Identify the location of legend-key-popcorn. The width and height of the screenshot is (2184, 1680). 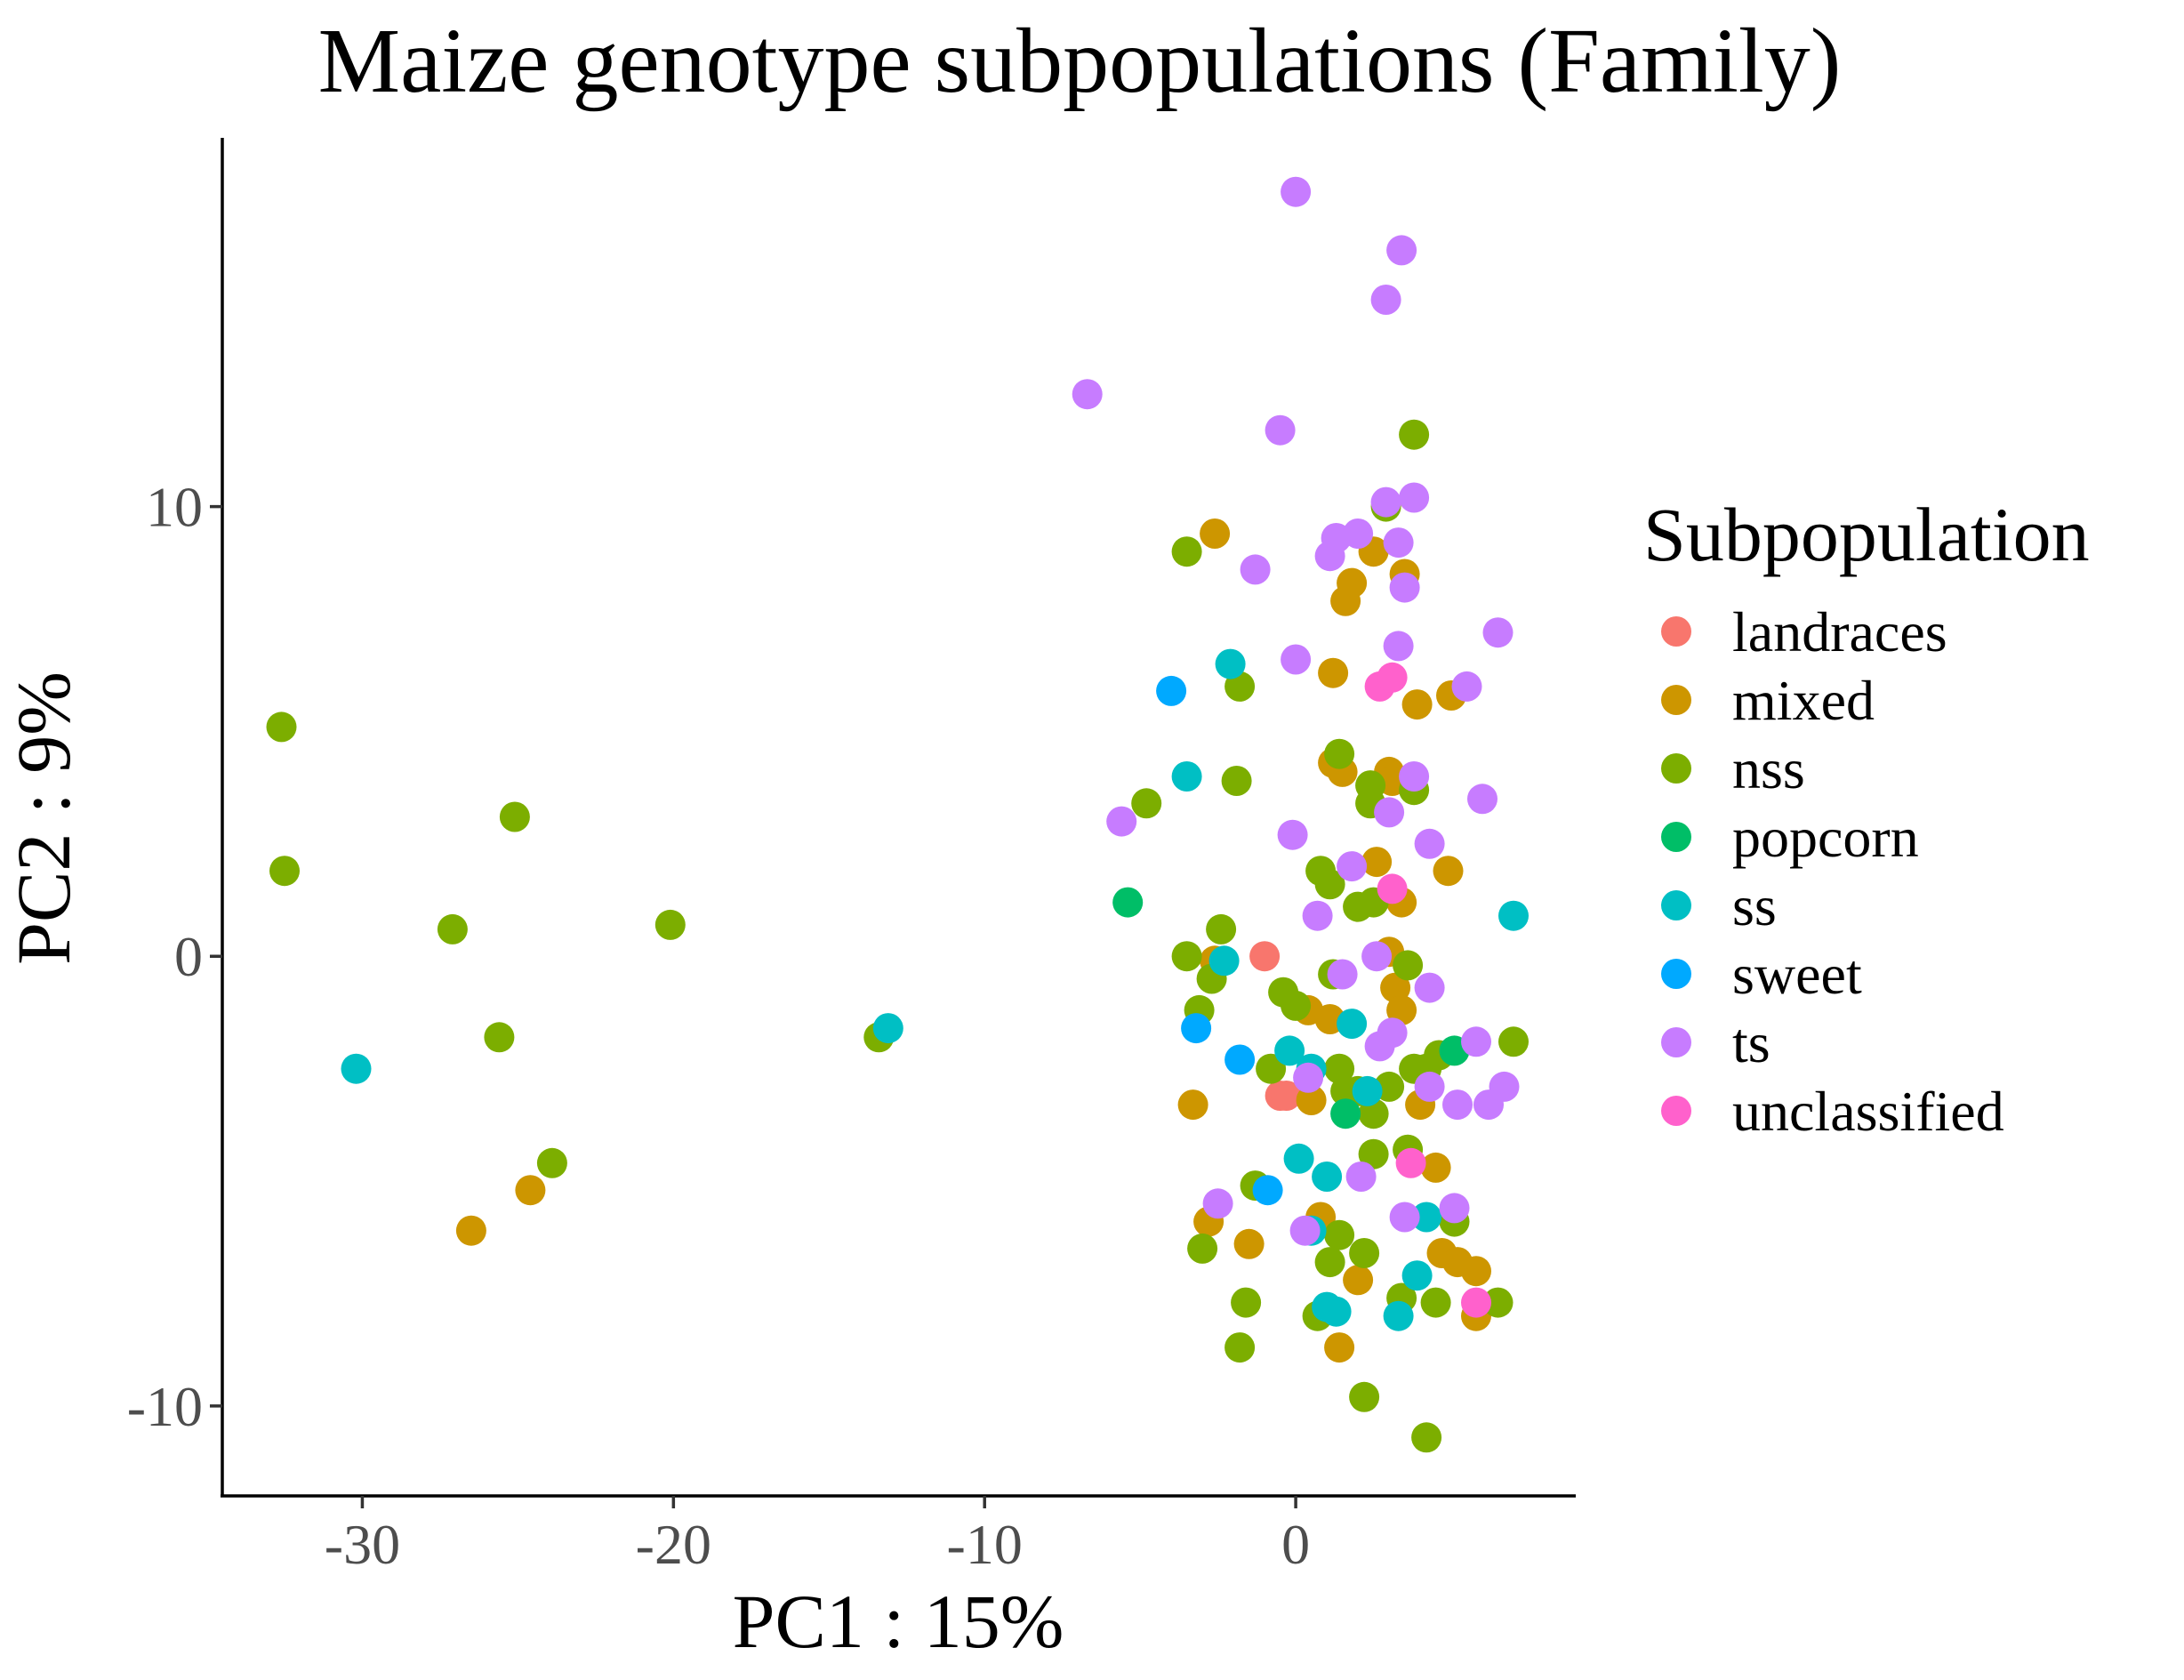
(1676, 837).